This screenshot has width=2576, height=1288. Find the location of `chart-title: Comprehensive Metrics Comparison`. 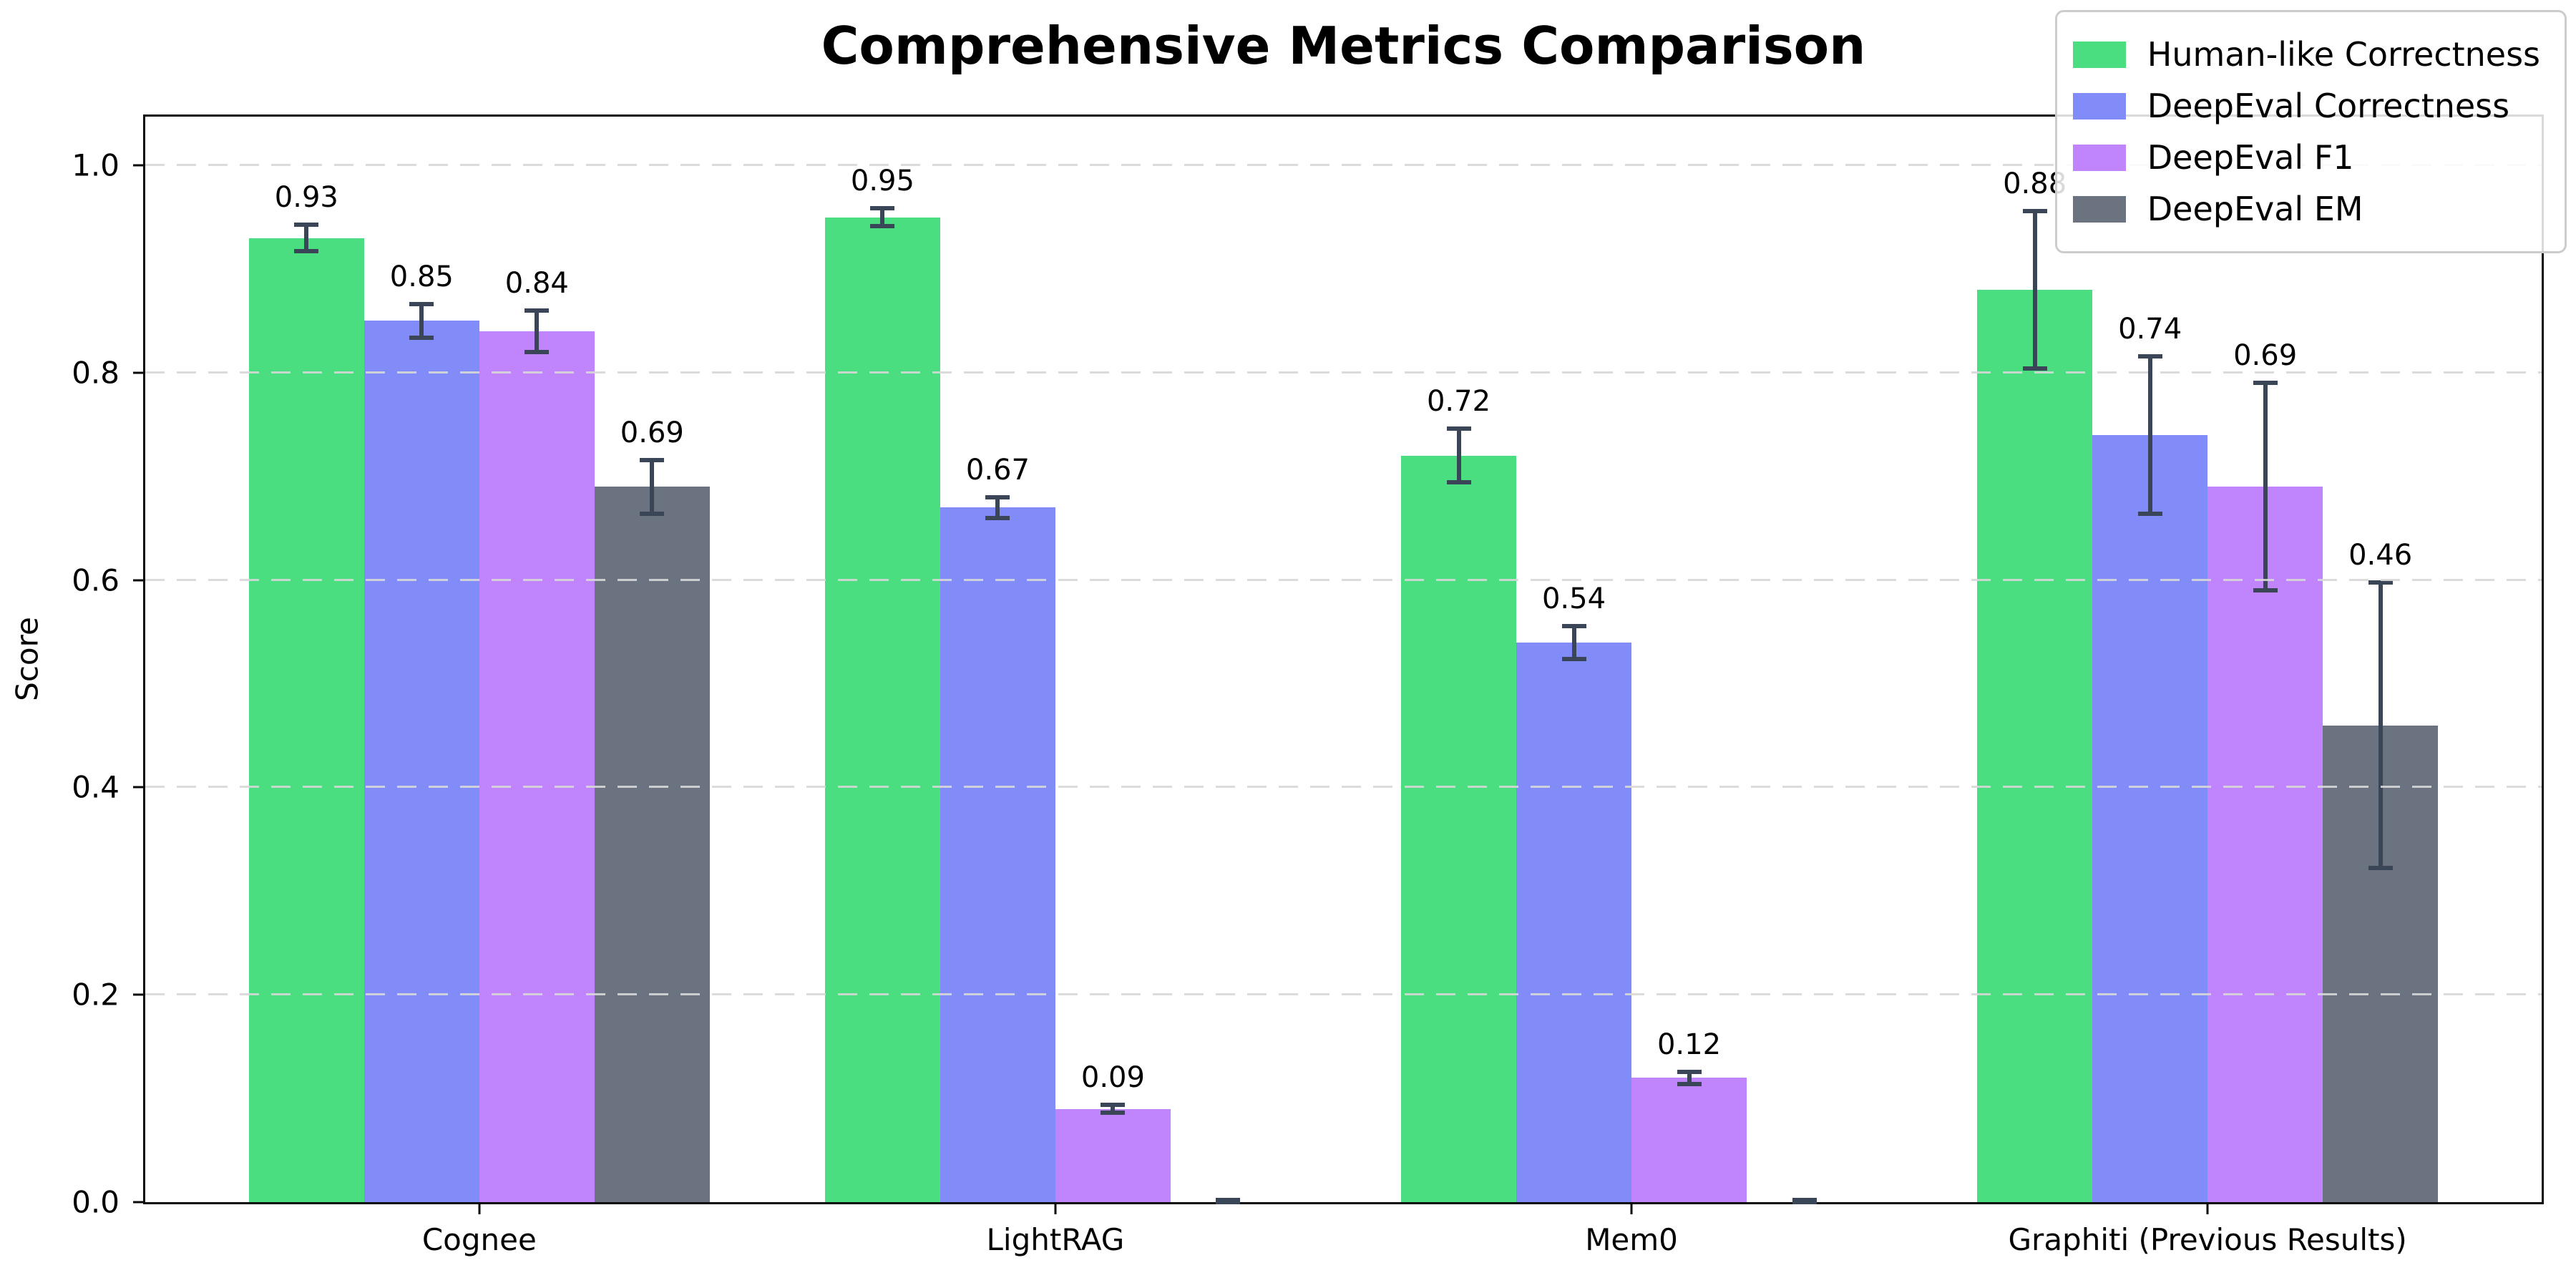

chart-title: Comprehensive Metrics Comparison is located at coordinates (1343, 46).